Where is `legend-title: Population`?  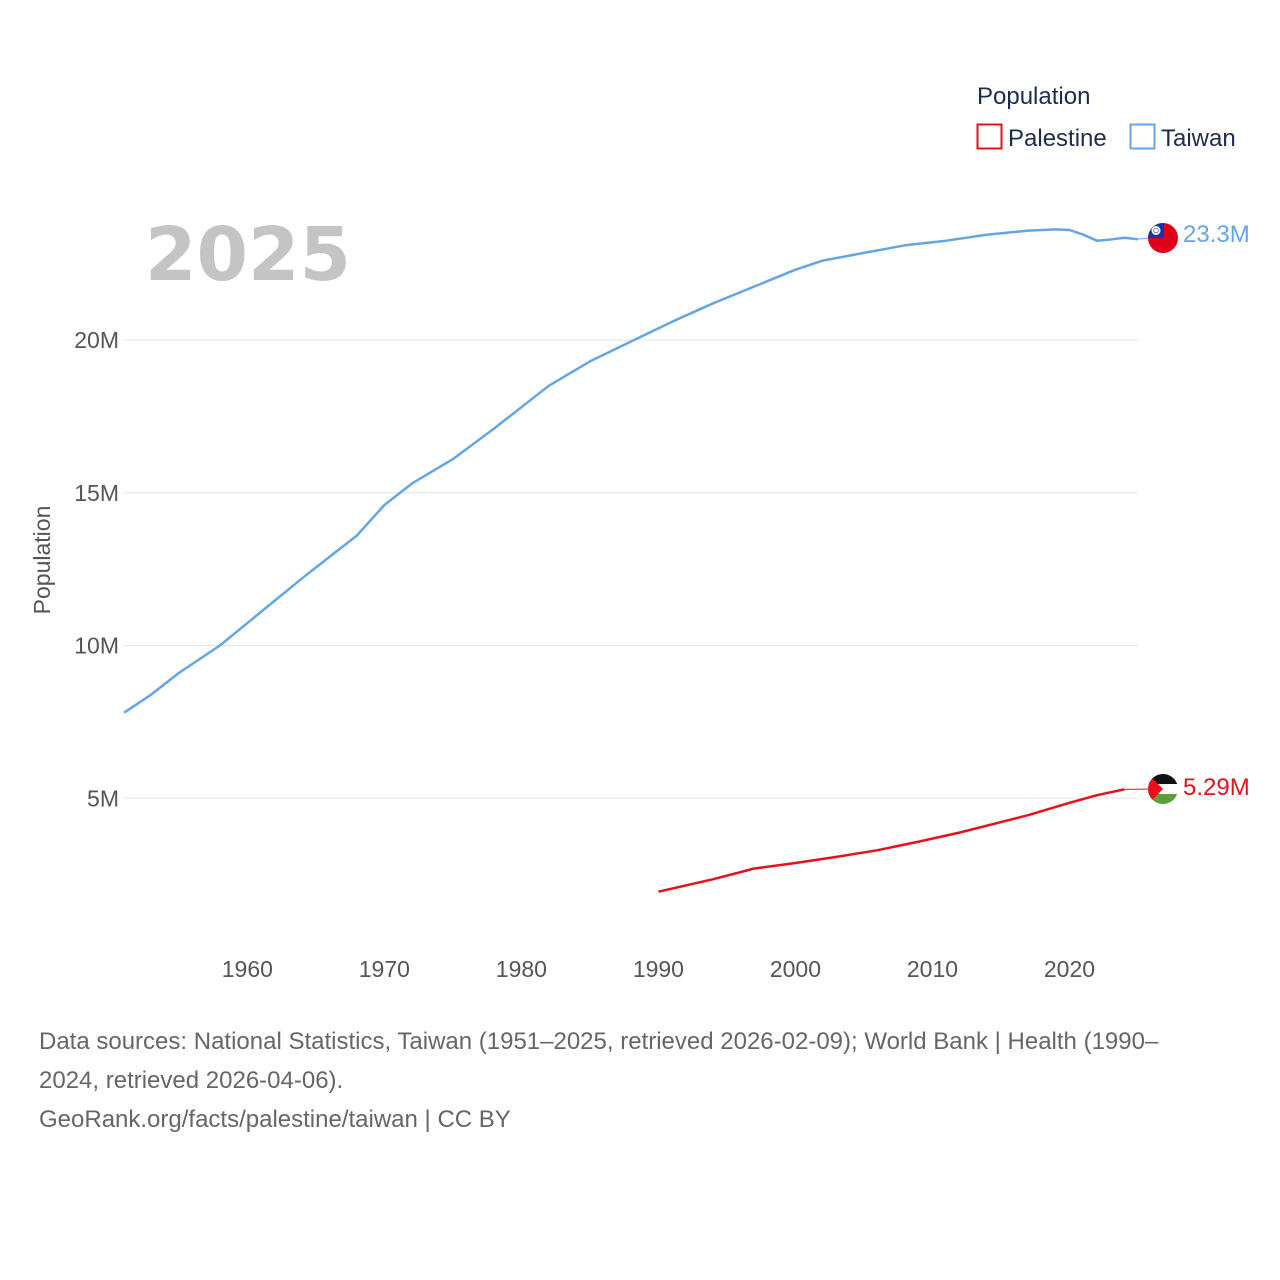 legend-title: Population is located at coordinates (1033, 96).